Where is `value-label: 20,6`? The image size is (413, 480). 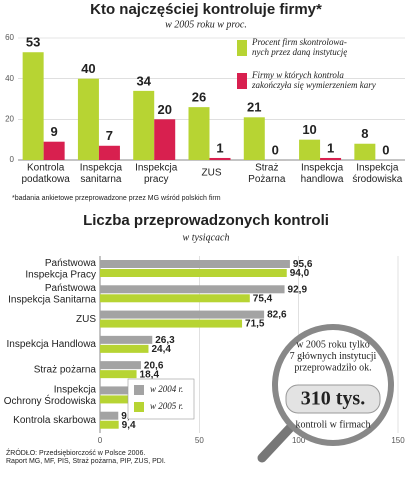 value-label: 20,6 is located at coordinates (154, 365).